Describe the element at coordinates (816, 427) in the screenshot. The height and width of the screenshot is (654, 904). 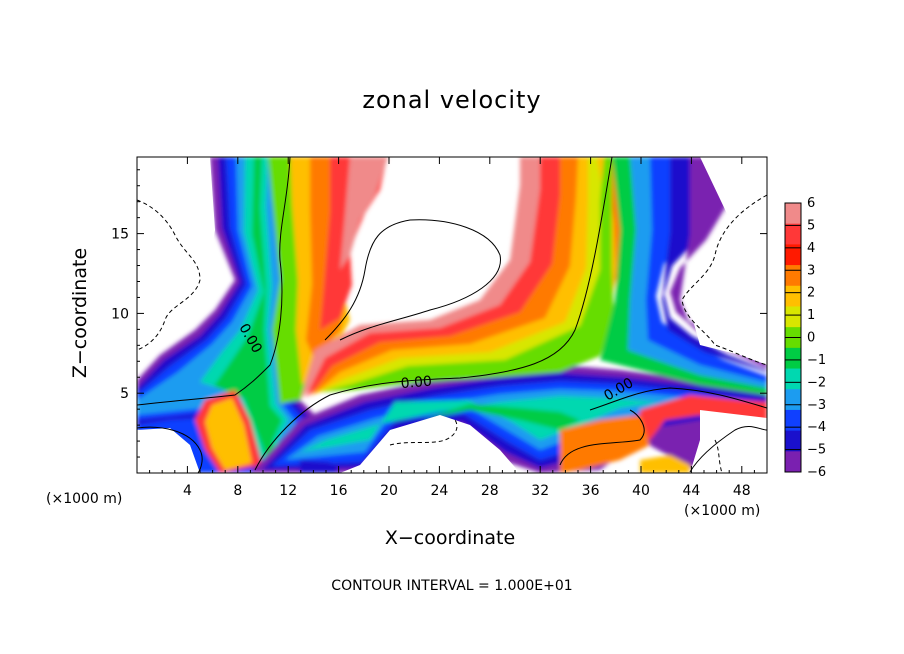
I see `colorbar-label: −4` at that location.